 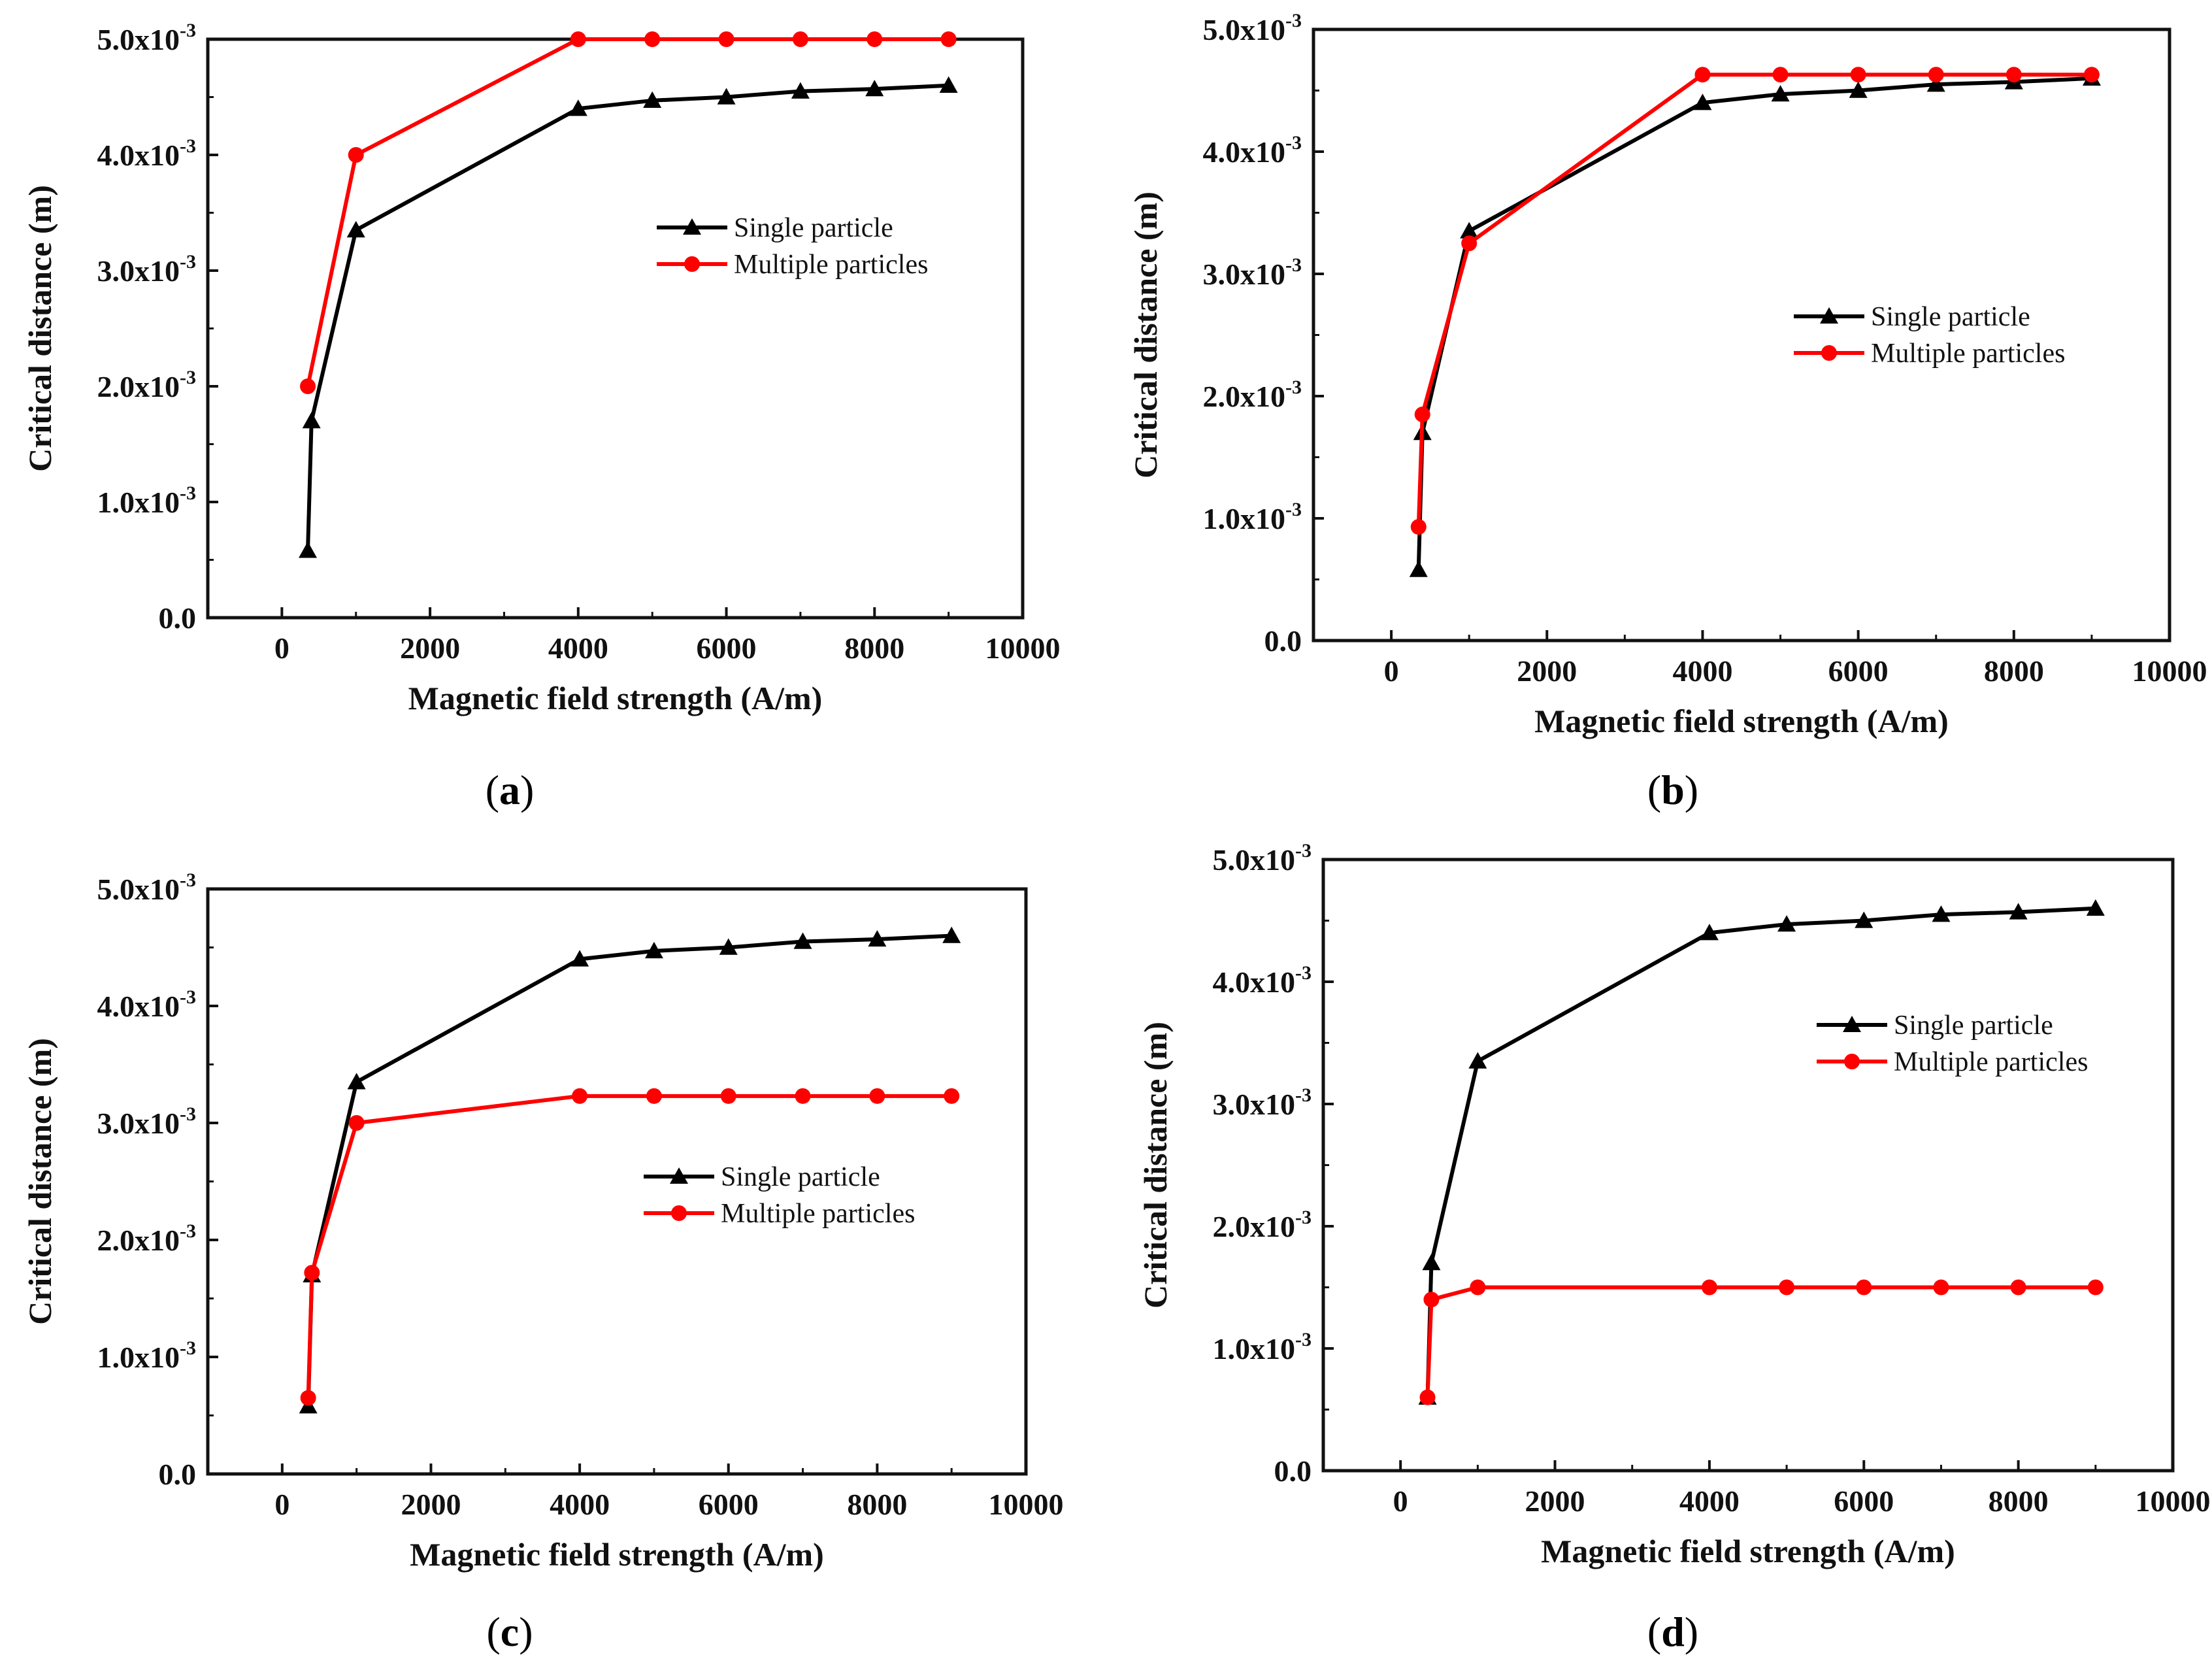 What do you see at coordinates (615, 698) in the screenshot?
I see `x-axis-title: Magnetic field strength (A/m)` at bounding box center [615, 698].